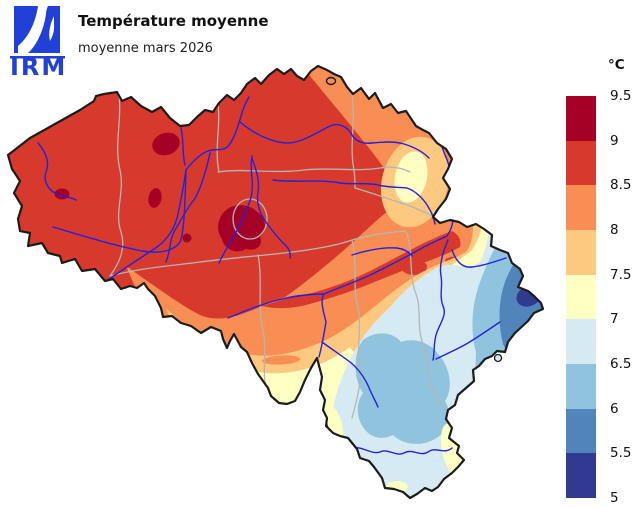  Describe the element at coordinates (155, 198) in the screenshot. I see `zone-9-9p5-southwest` at that location.